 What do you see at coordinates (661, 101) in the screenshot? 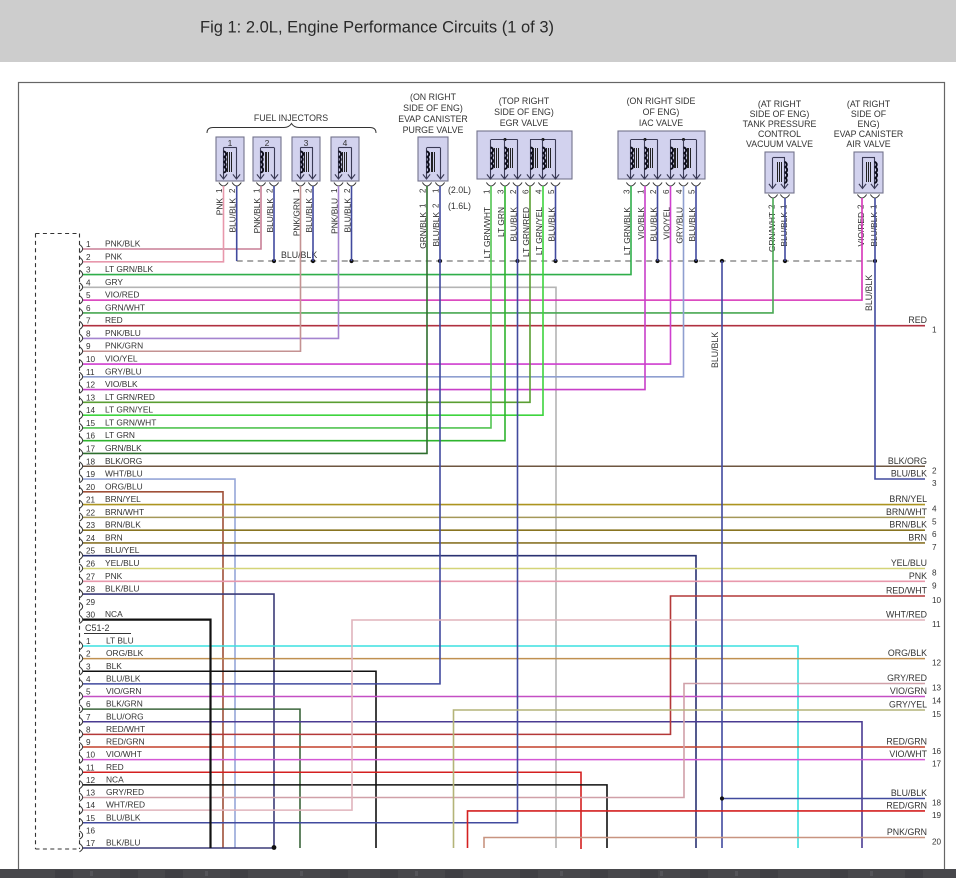
I see `svg-text: (ON RIGHT SIDE` at bounding box center [661, 101].